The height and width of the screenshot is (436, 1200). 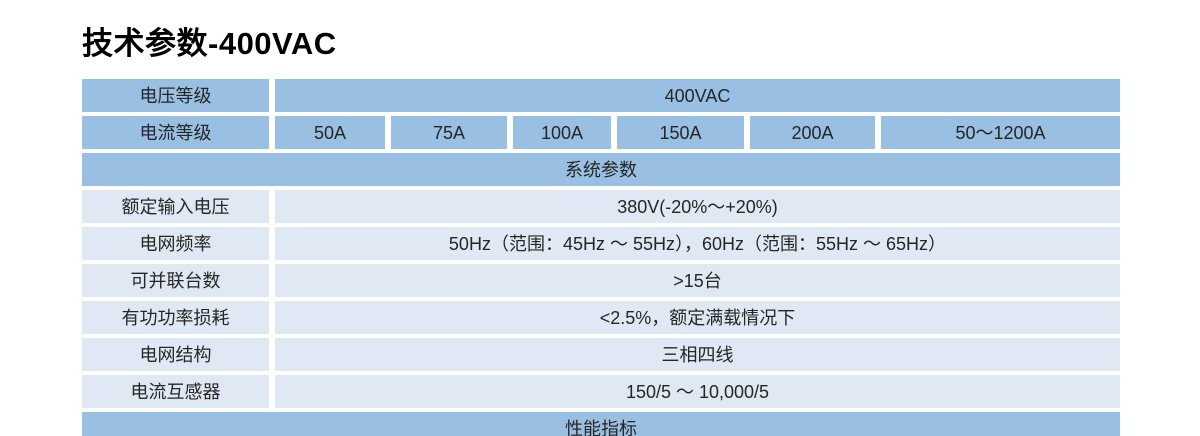 I want to click on table-row-performance-header: 性能指标, so click(x=601, y=424).